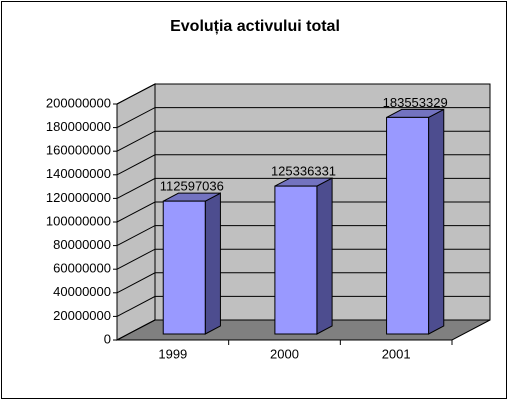 Image resolution: width=510 pixels, height=408 pixels. What do you see at coordinates (172, 353) in the screenshot?
I see `x-tick-label: 1999` at bounding box center [172, 353].